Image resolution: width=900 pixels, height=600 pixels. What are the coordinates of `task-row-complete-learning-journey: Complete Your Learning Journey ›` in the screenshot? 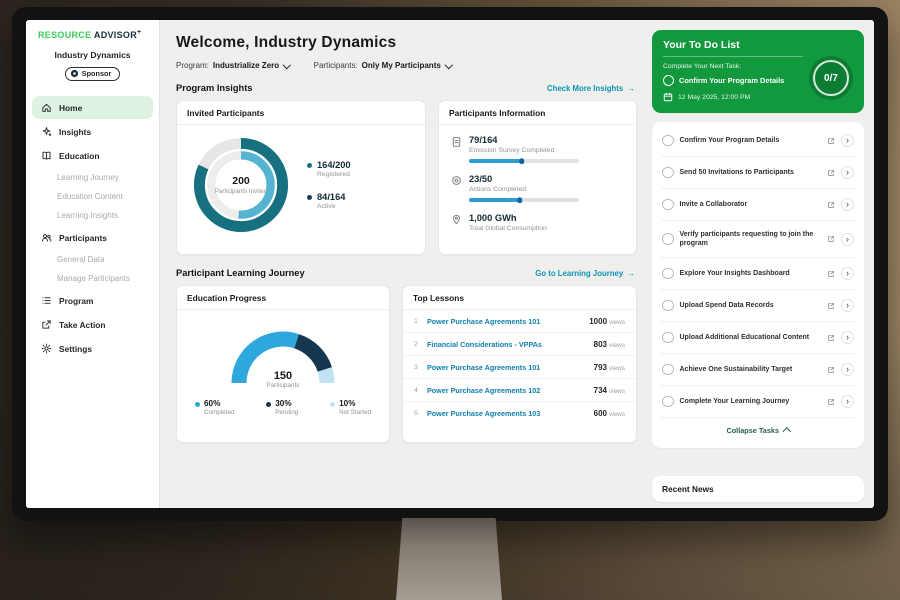 It's located at (758, 402).